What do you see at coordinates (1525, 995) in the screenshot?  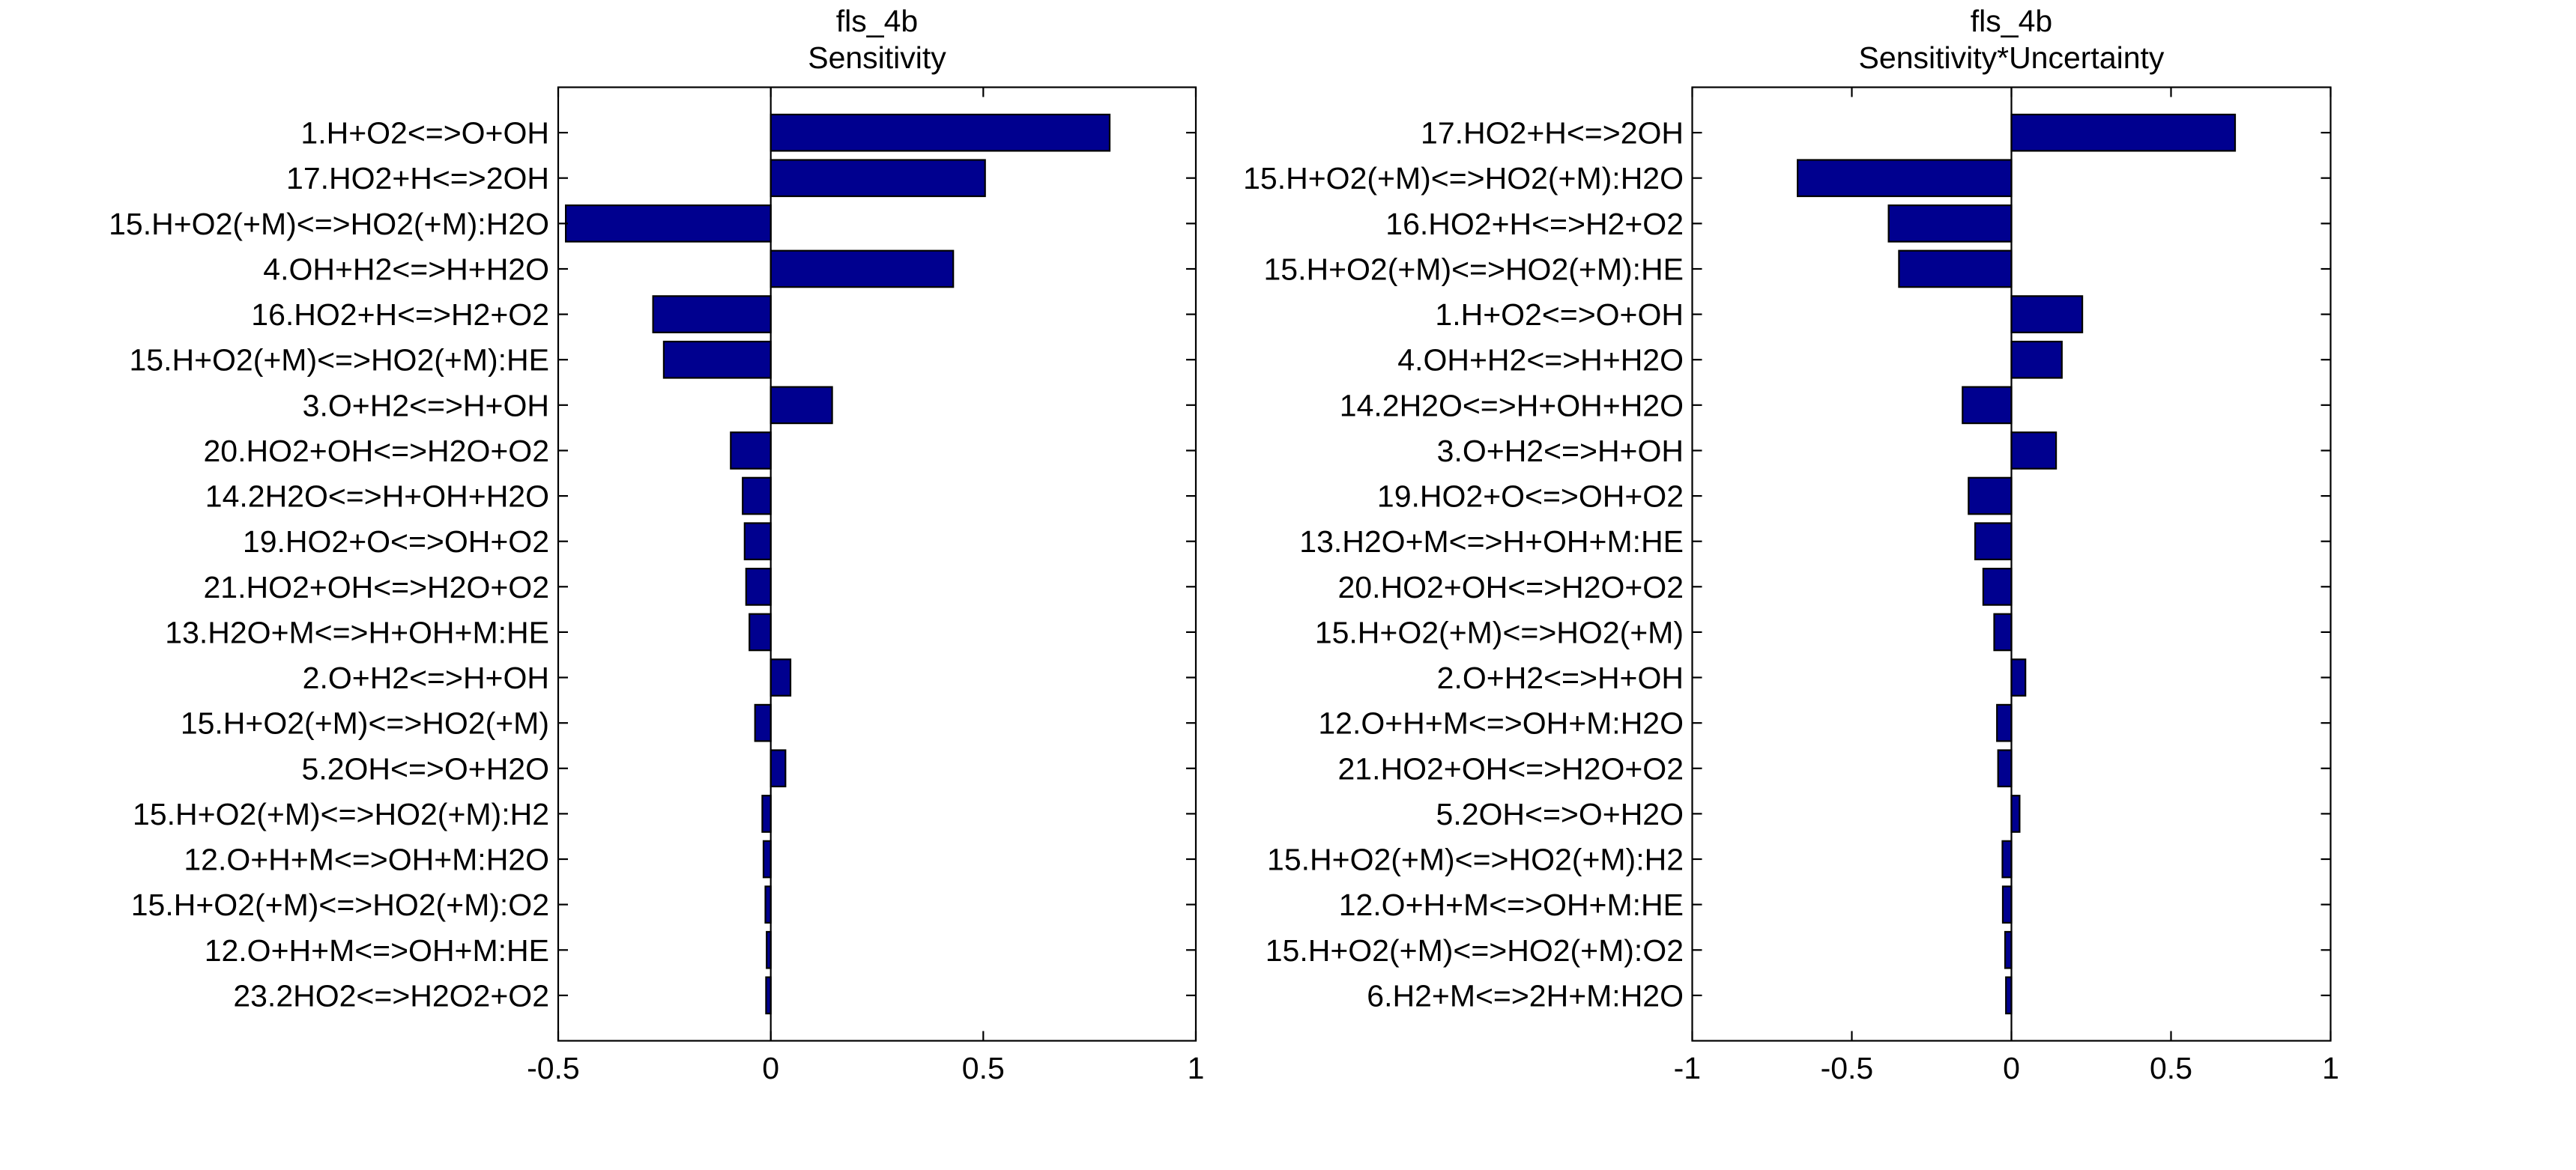 I see `svg-text: 6.H2+M<=>2H+M:H2O` at bounding box center [1525, 995].